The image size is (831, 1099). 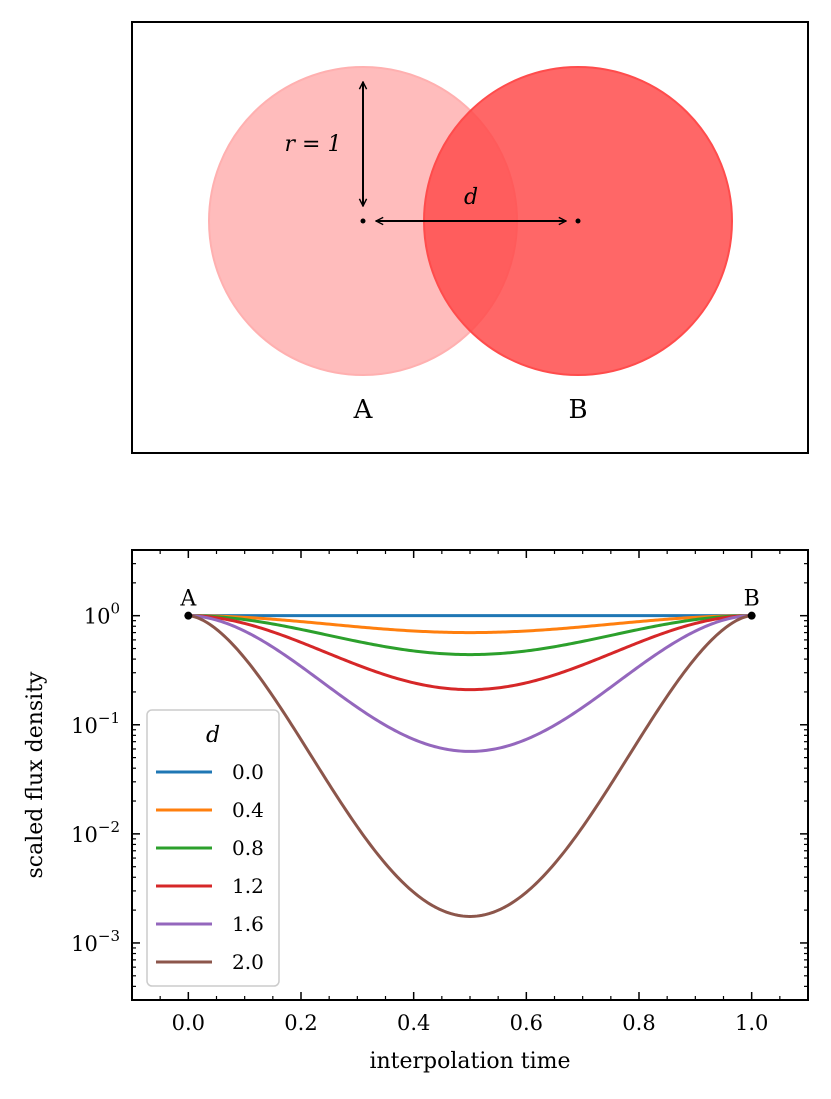 I want to click on x-tick-label: 0.4, so click(x=413, y=1023).